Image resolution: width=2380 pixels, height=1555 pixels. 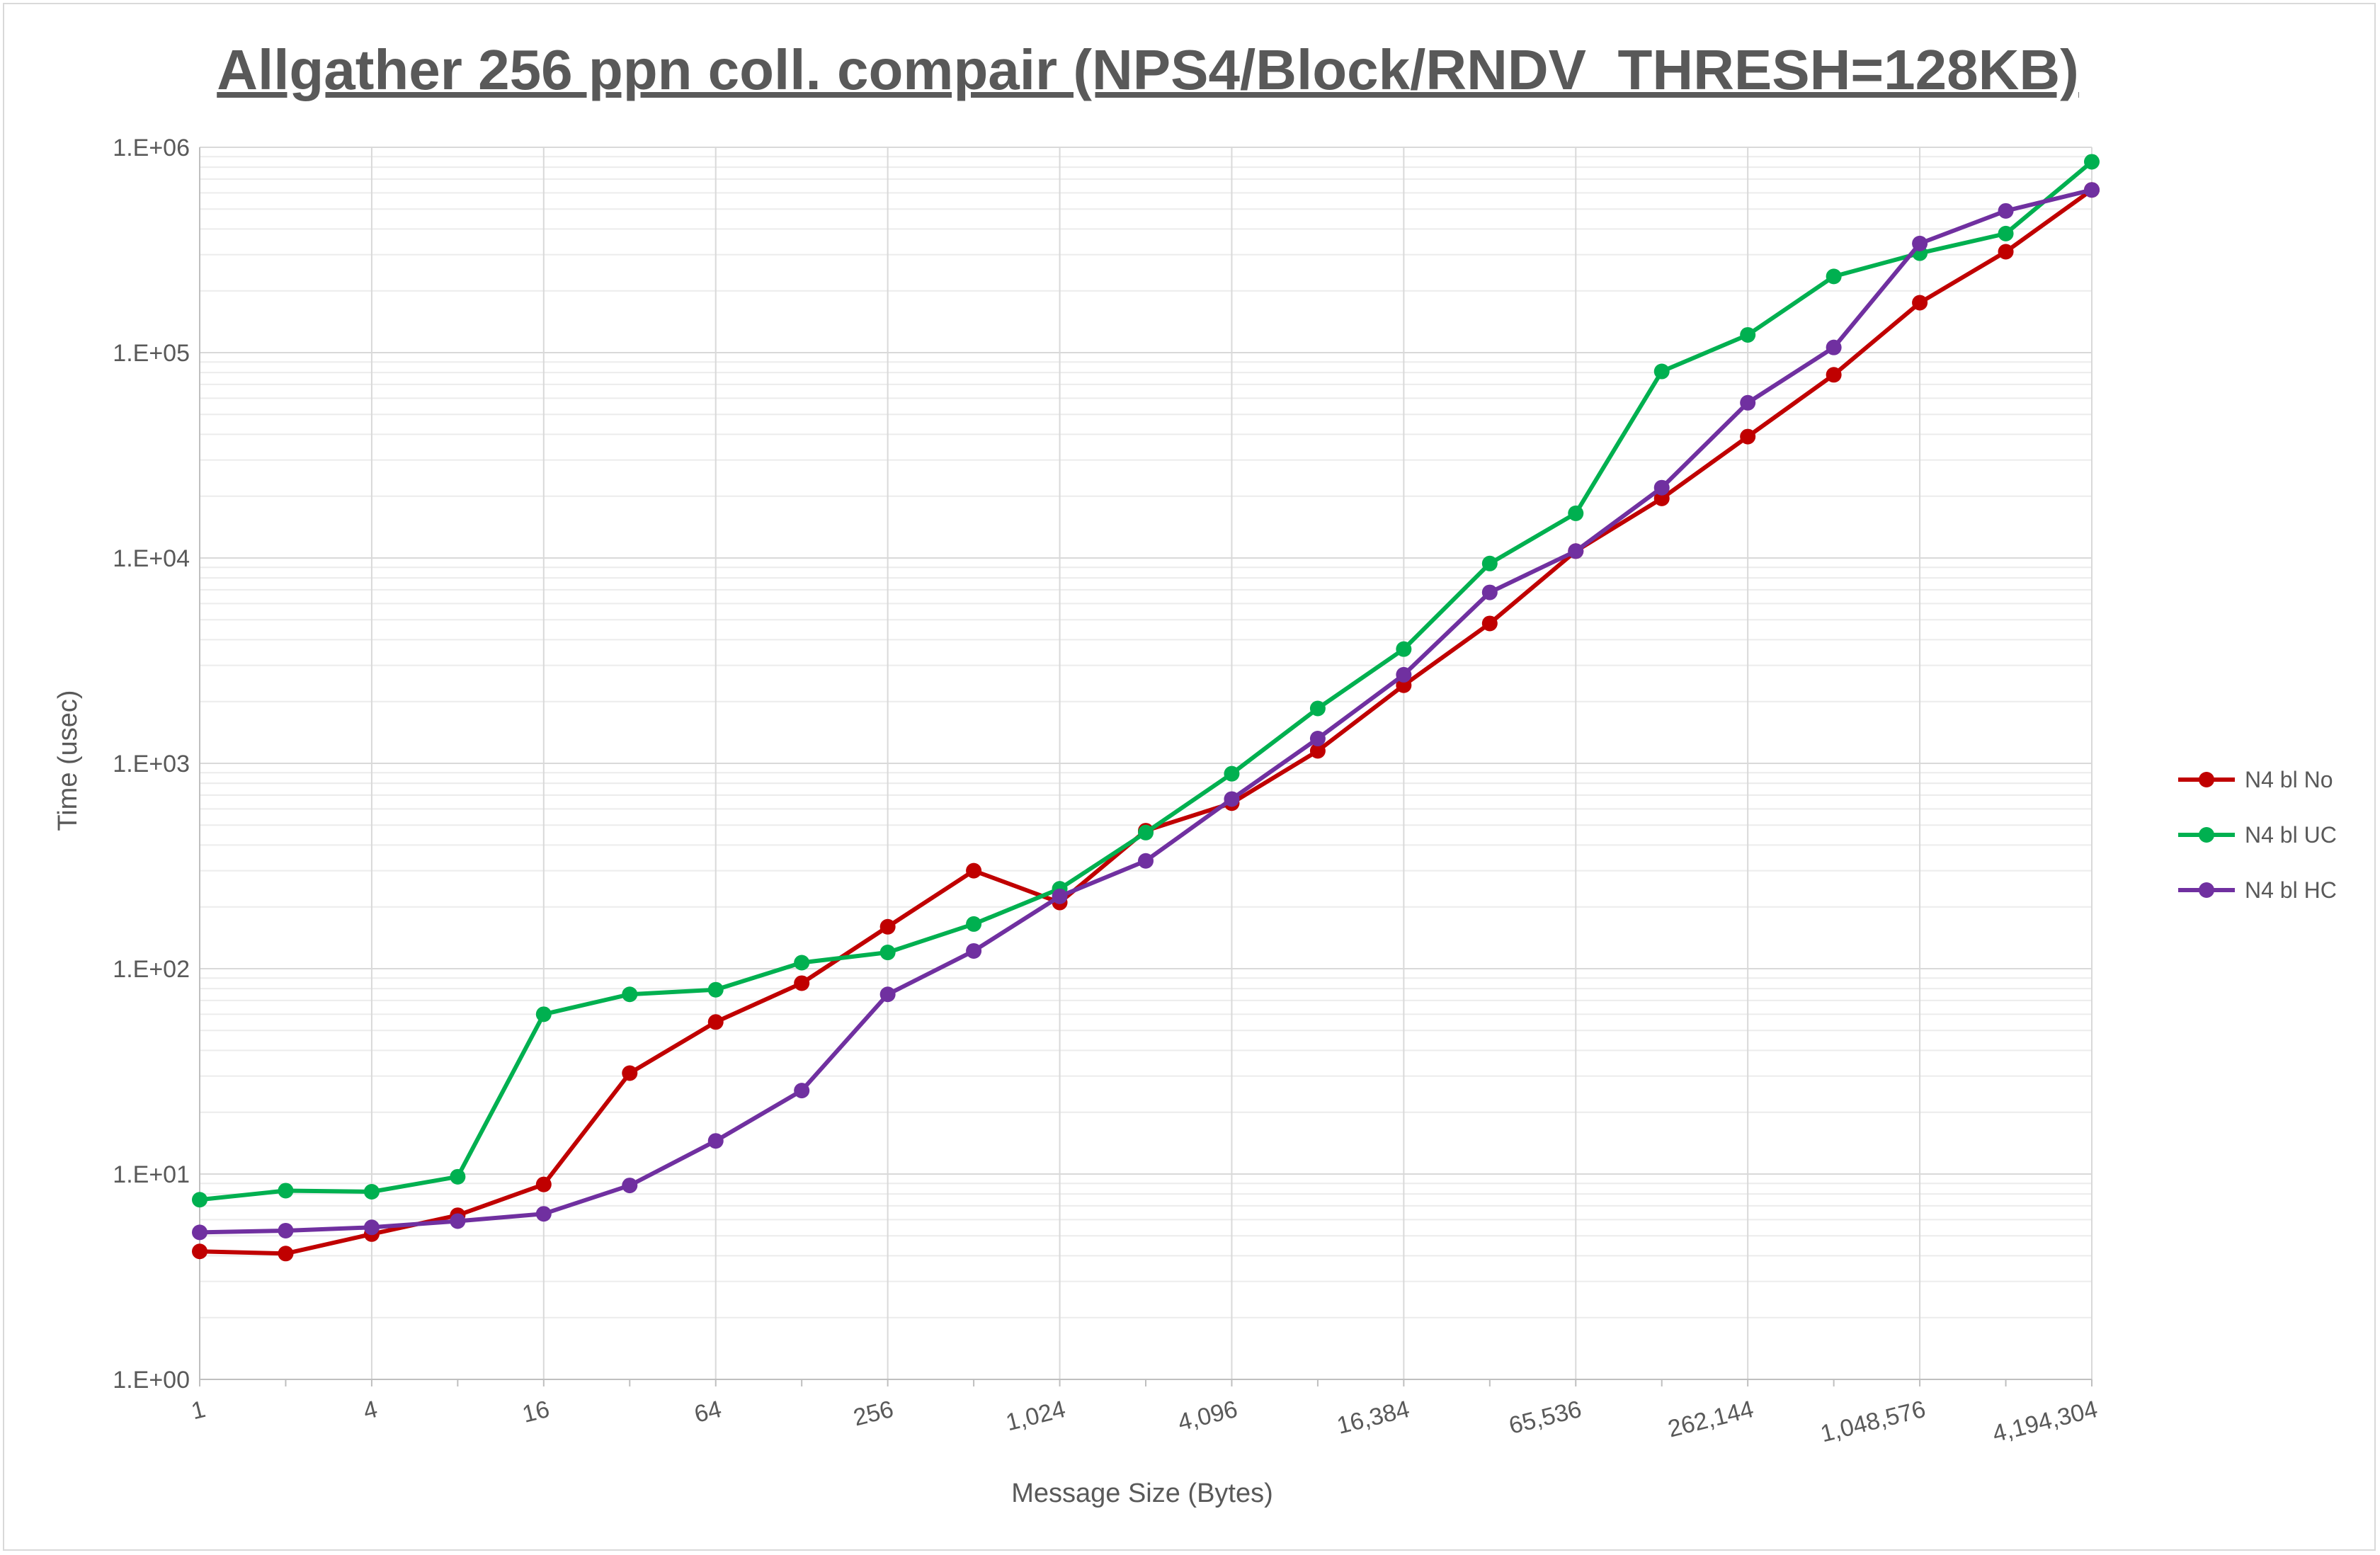 What do you see at coordinates (151, 558) in the screenshot?
I see `y-tick-label: 1.E+04` at bounding box center [151, 558].